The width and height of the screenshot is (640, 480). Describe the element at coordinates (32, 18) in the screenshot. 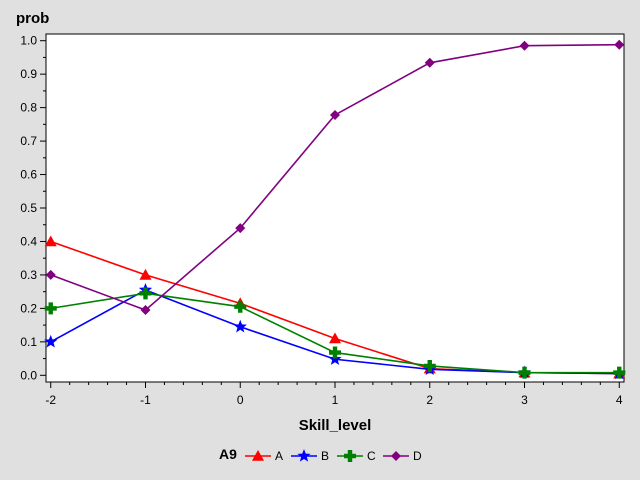

I see `y-axis-title: prob` at that location.